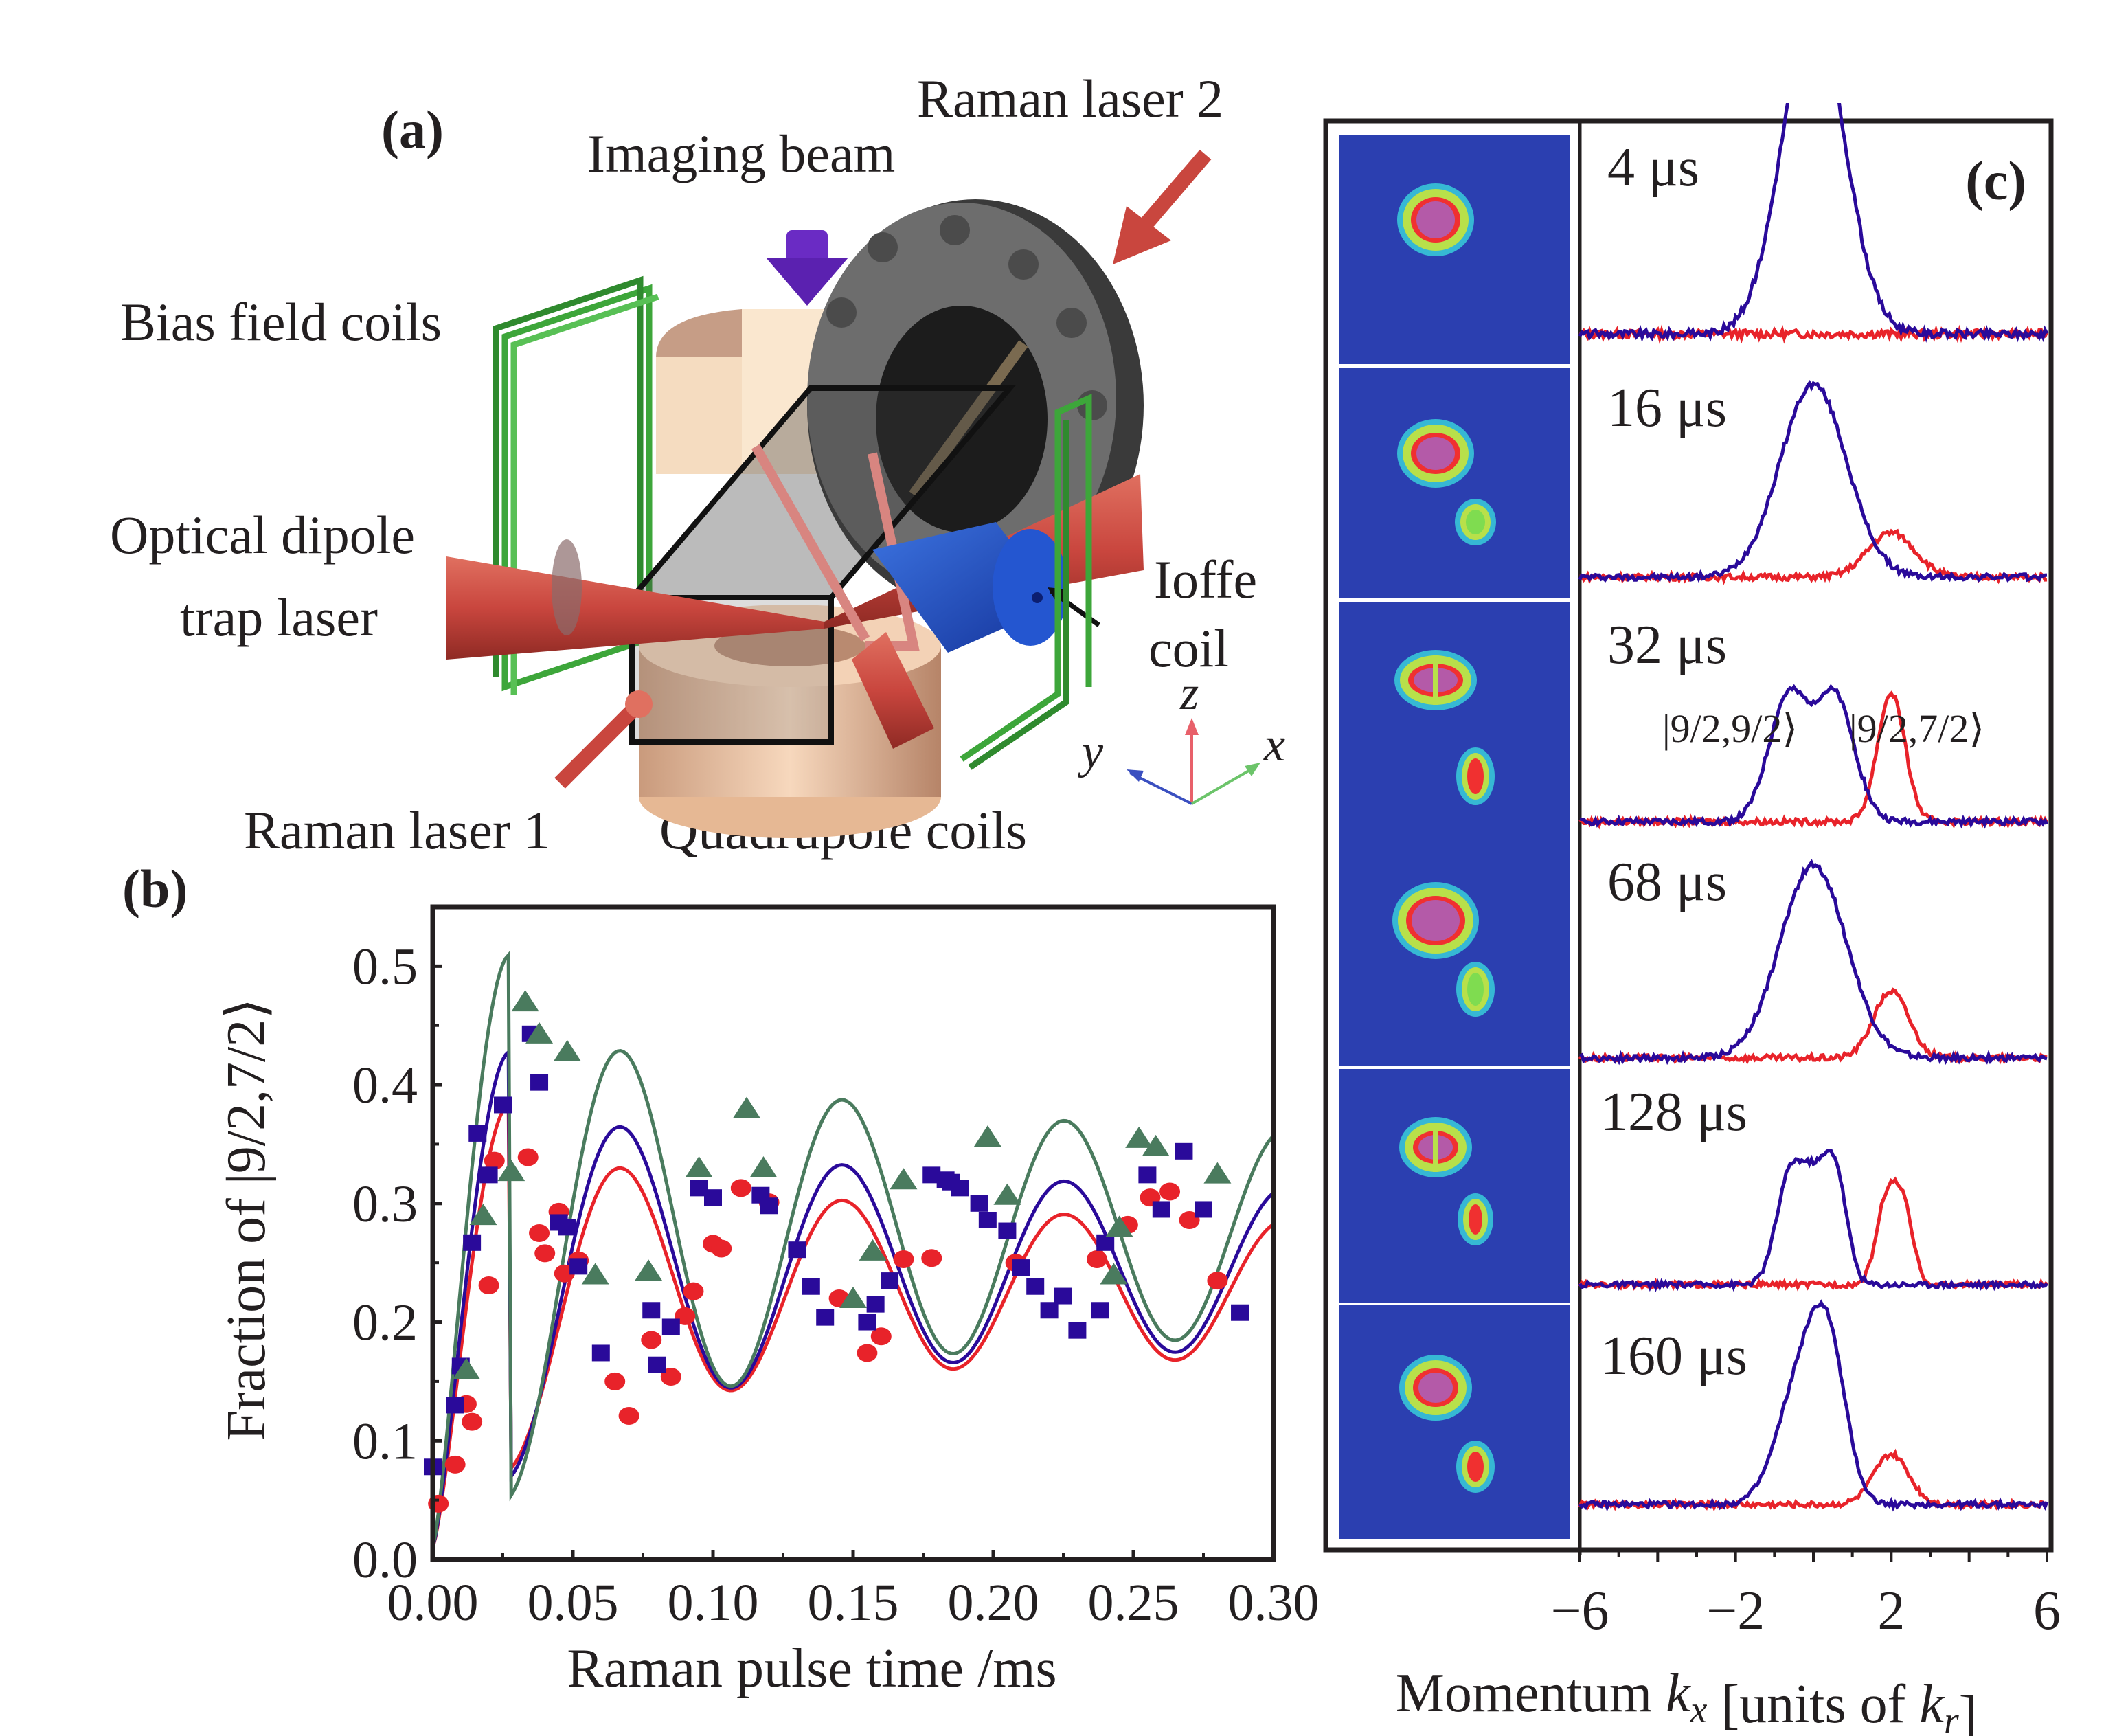  I want to click on x-axis-title: Momentum kx [units of kr], so click(1687, 1699).